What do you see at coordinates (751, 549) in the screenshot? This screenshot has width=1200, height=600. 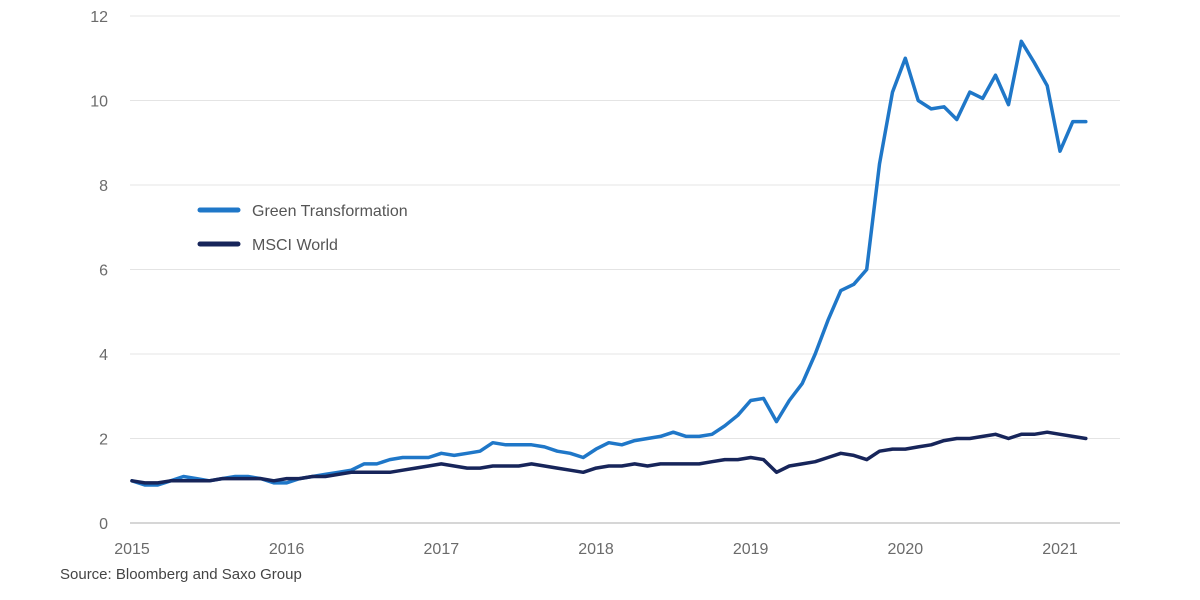 I see `x-tick-label: 2019` at bounding box center [751, 549].